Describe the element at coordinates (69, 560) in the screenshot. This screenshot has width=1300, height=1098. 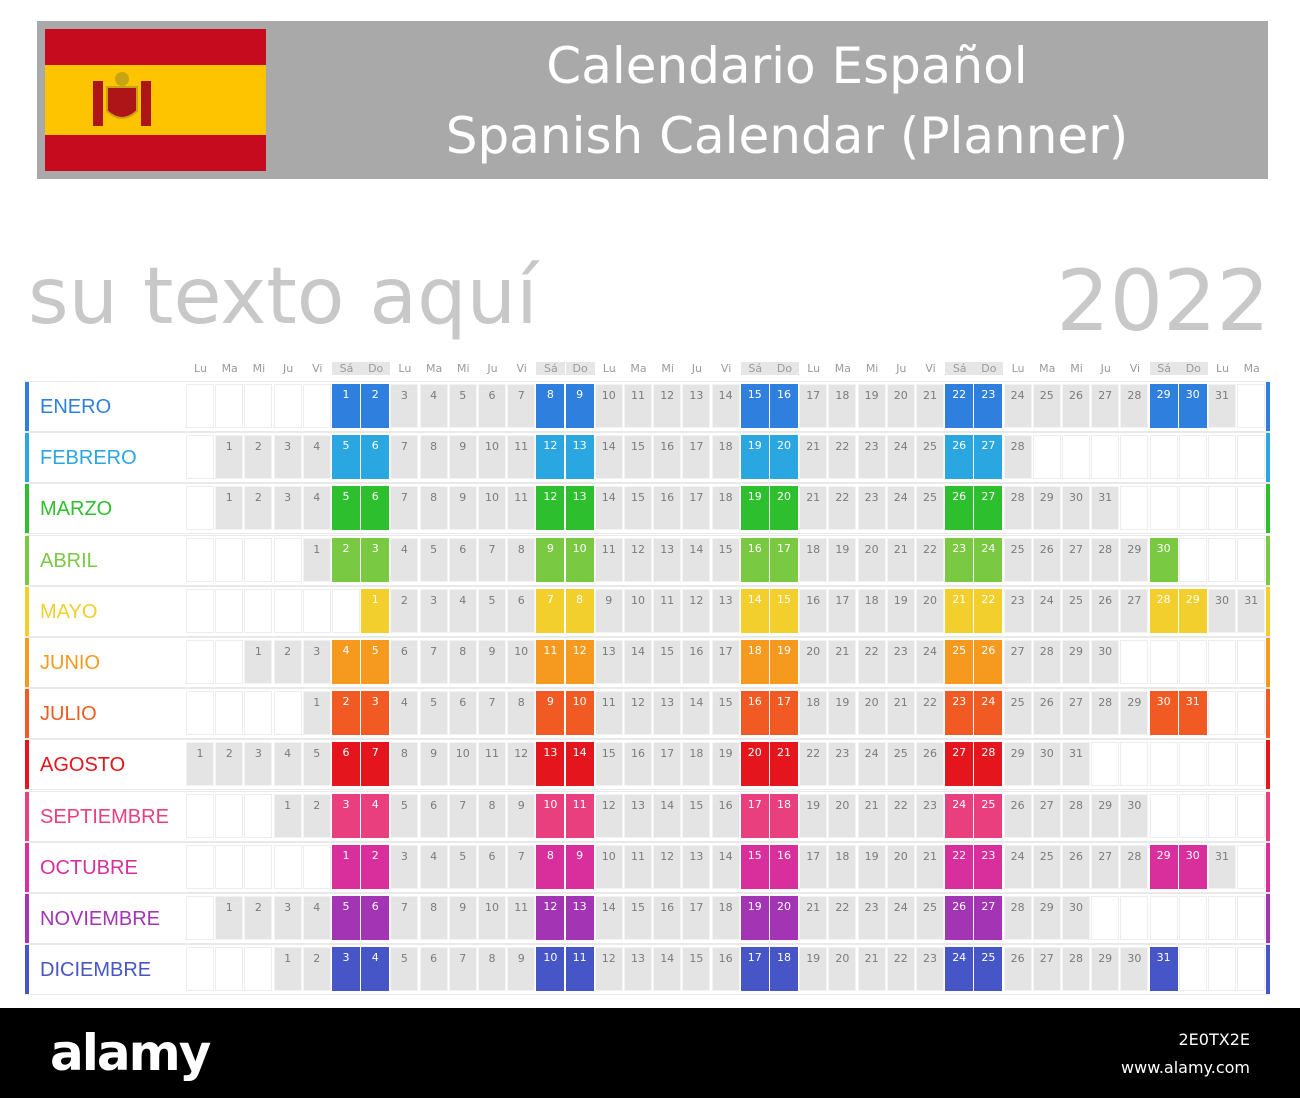
I see `month-name: ABRIL` at that location.